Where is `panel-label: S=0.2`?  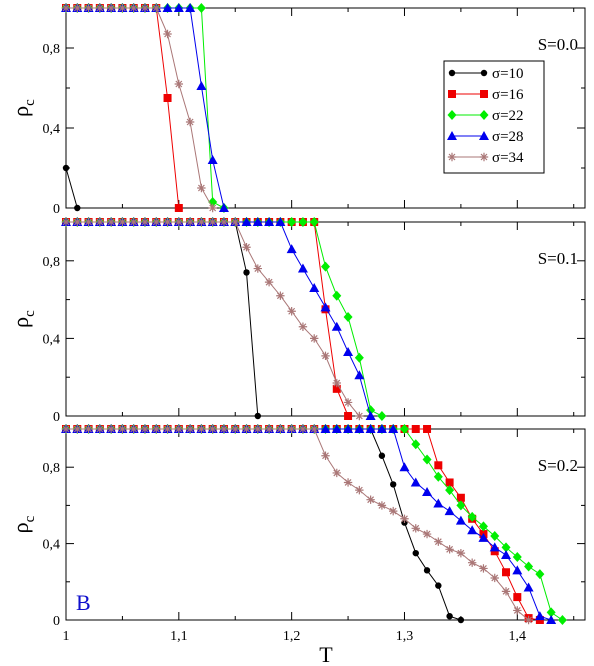 panel-label: S=0.2 is located at coordinates (558, 465).